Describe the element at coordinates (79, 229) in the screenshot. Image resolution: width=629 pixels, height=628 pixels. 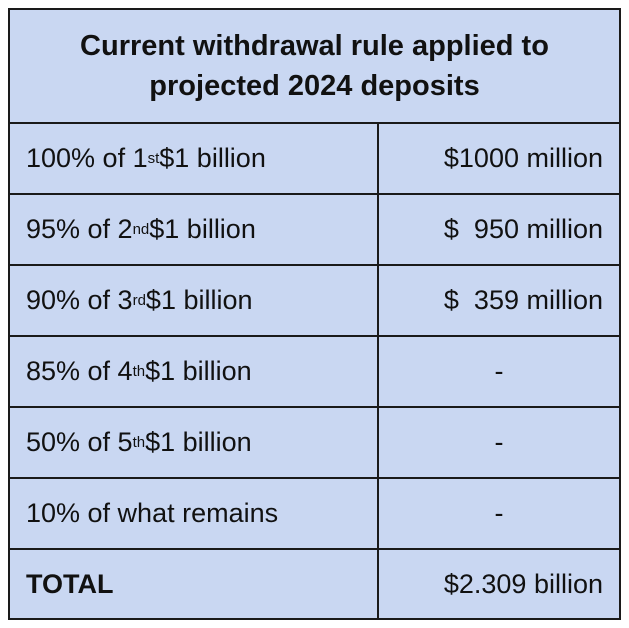
I see `tier-percent: 95% of 2` at that location.